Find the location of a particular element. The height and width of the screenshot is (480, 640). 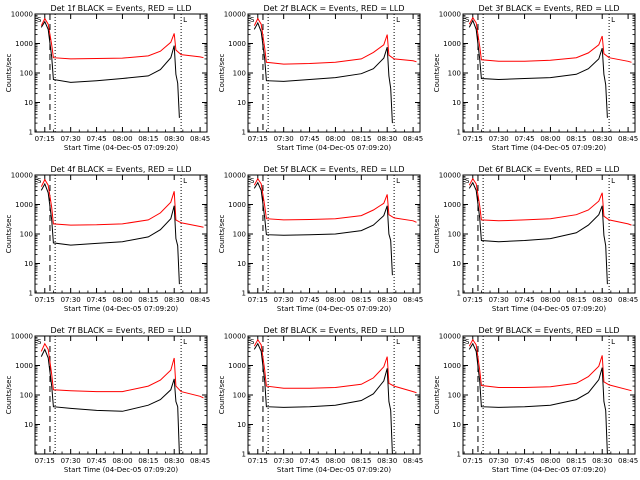

panel-title: Det 9f BLACK = Events, RED = LLD is located at coordinates (548, 330).